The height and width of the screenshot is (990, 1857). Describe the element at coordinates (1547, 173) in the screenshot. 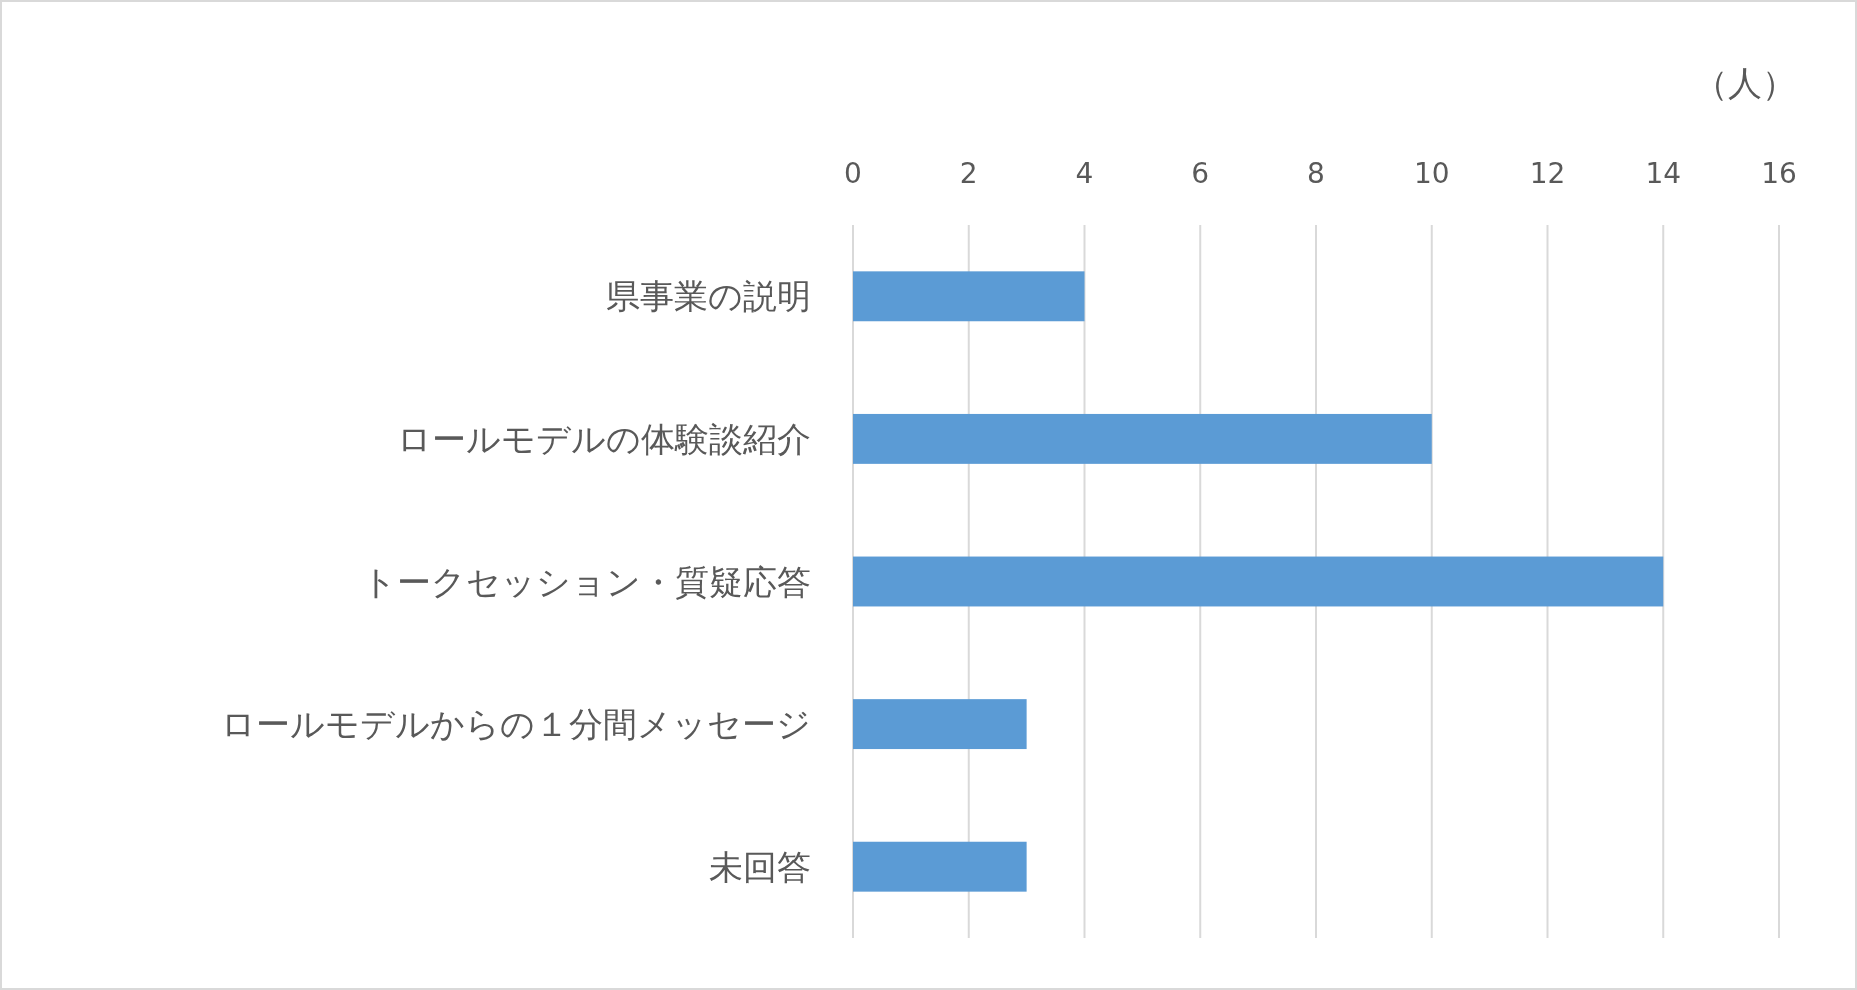

I see `x-tick-label: 12` at that location.